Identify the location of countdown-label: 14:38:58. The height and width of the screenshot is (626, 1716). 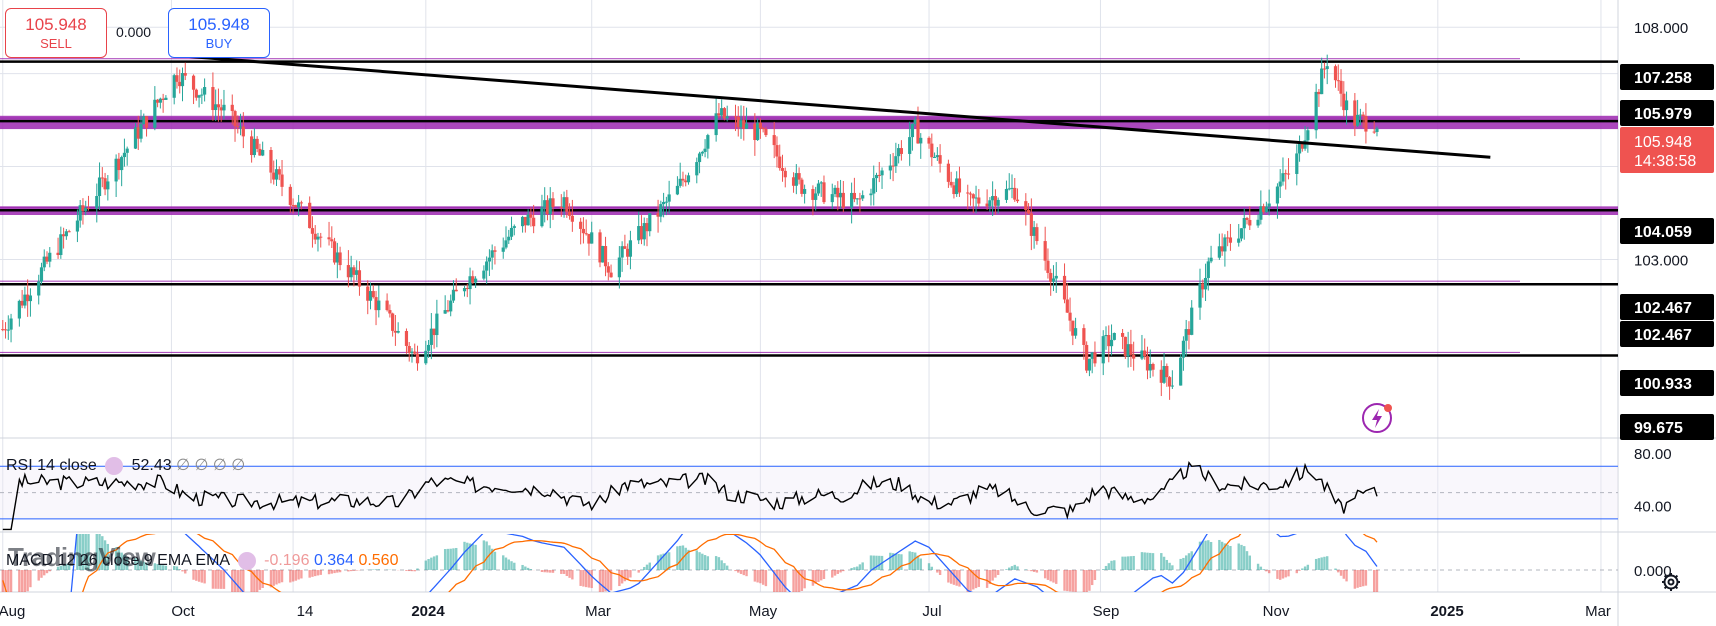
(1665, 161).